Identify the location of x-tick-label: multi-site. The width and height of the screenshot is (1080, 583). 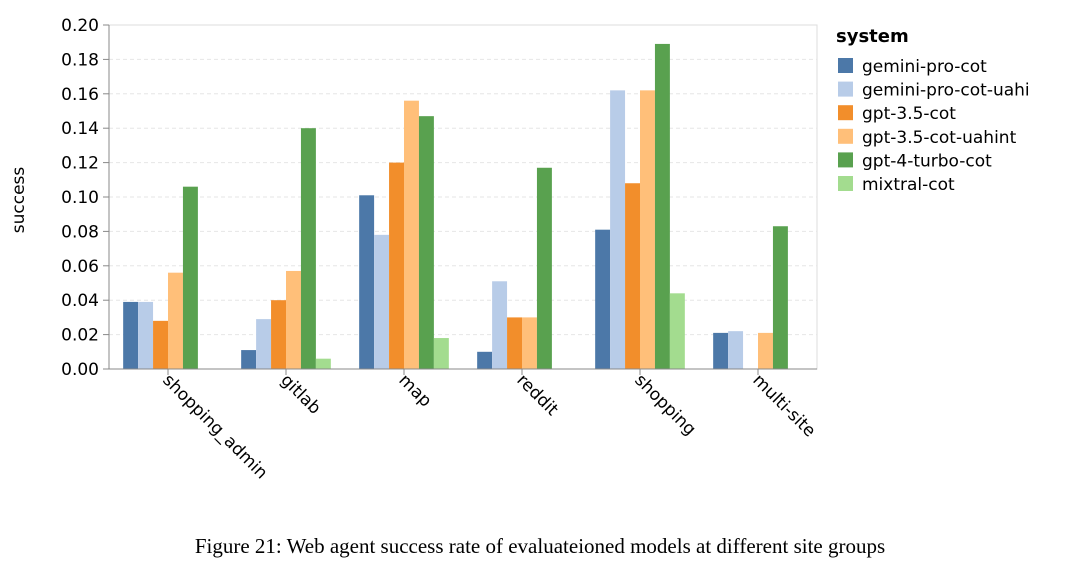
(783, 405).